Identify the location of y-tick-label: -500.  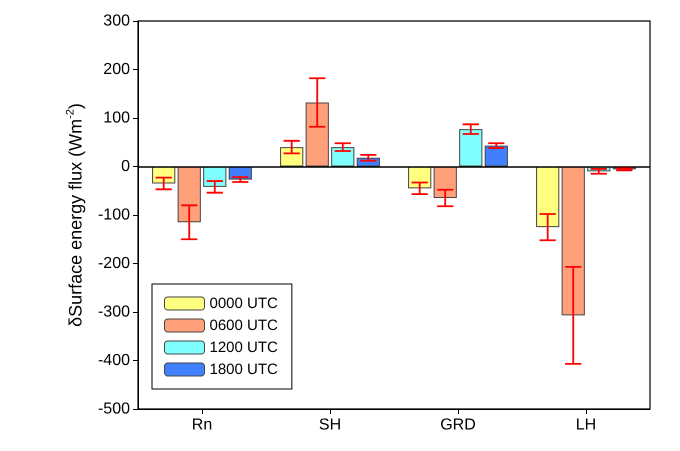
(114, 409).